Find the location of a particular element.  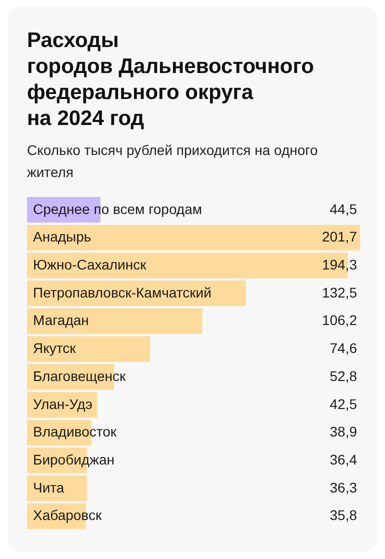

y-tick-label: Южно-Сахалинск is located at coordinates (90, 264).